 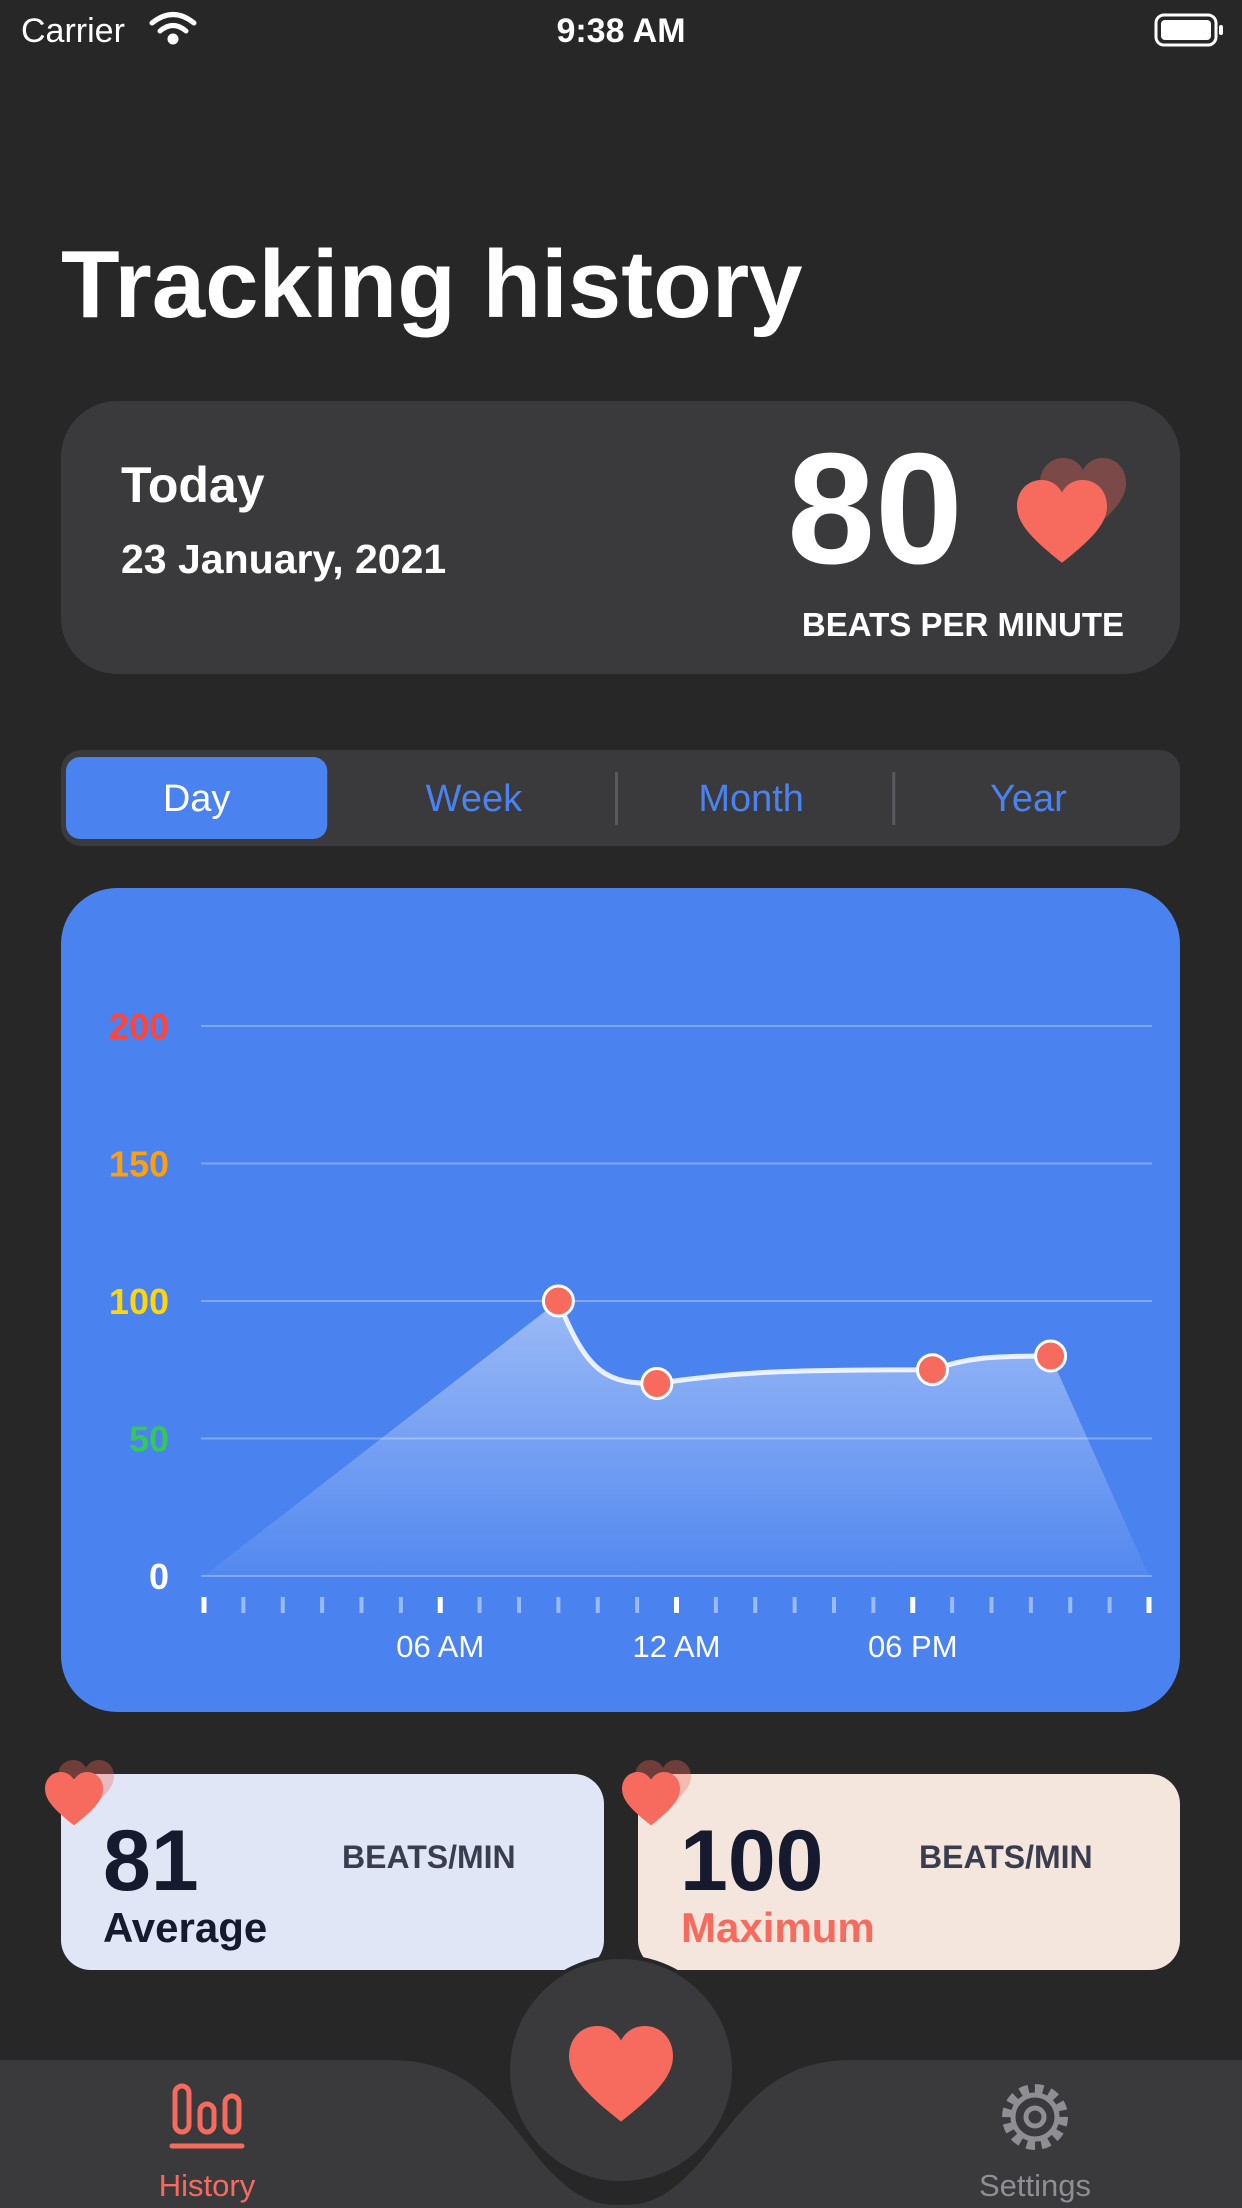 I want to click on average-unit: BEATS/MIN, so click(x=429, y=1857).